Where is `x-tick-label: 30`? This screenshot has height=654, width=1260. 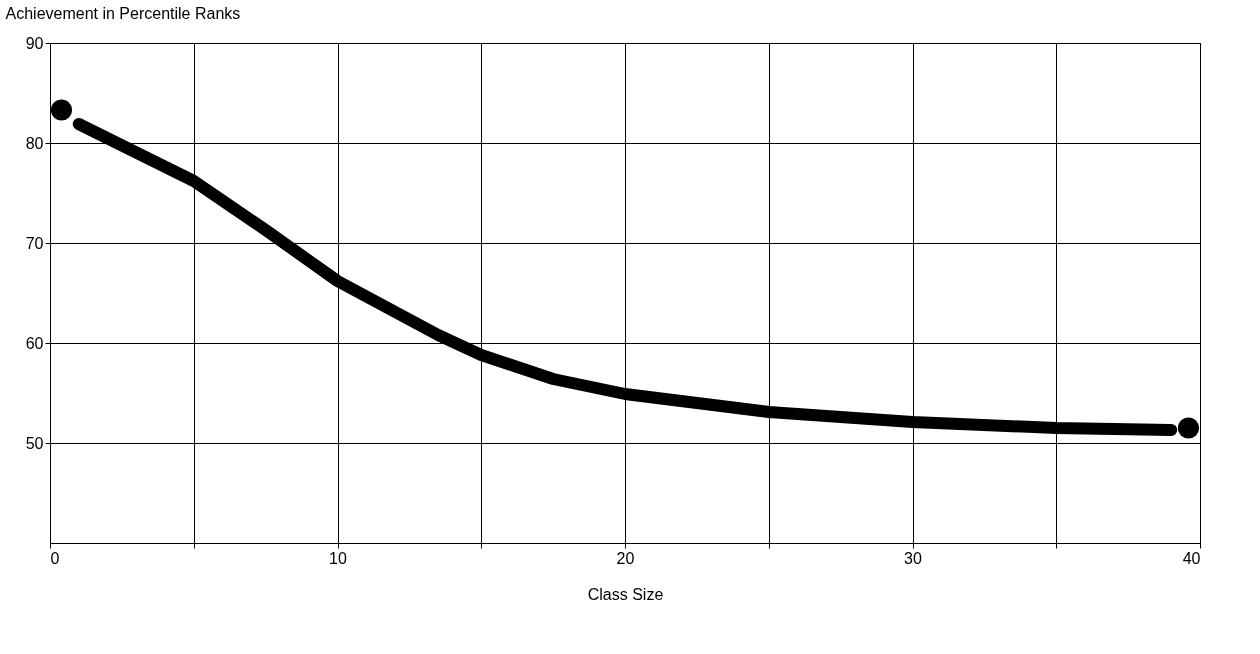
x-tick-label: 30 is located at coordinates (913, 558).